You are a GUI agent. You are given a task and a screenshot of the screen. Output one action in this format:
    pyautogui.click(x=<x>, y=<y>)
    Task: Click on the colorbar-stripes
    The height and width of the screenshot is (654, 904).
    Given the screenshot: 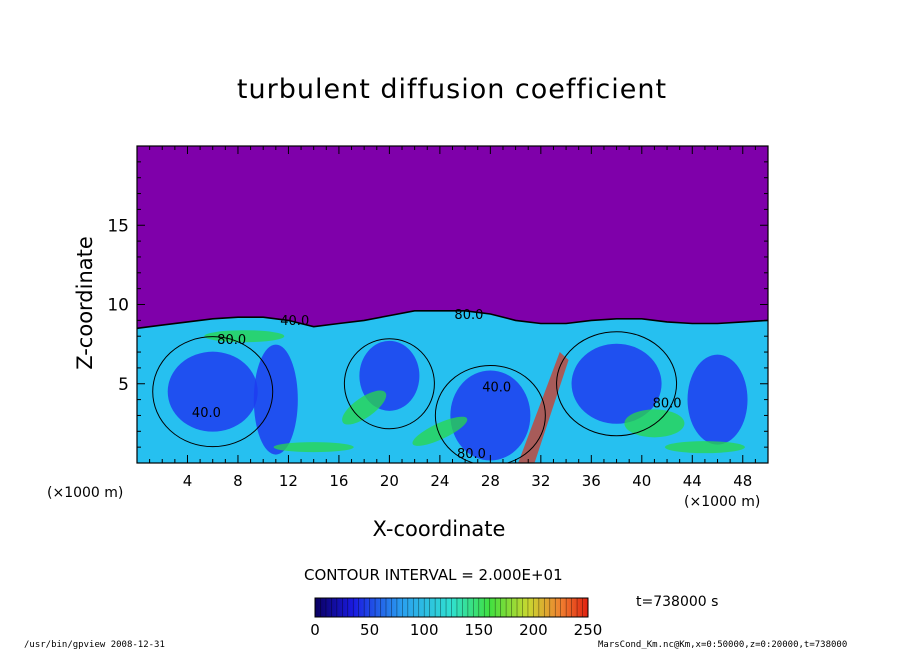 What is the action you would take?
    pyautogui.click(x=451, y=607)
    